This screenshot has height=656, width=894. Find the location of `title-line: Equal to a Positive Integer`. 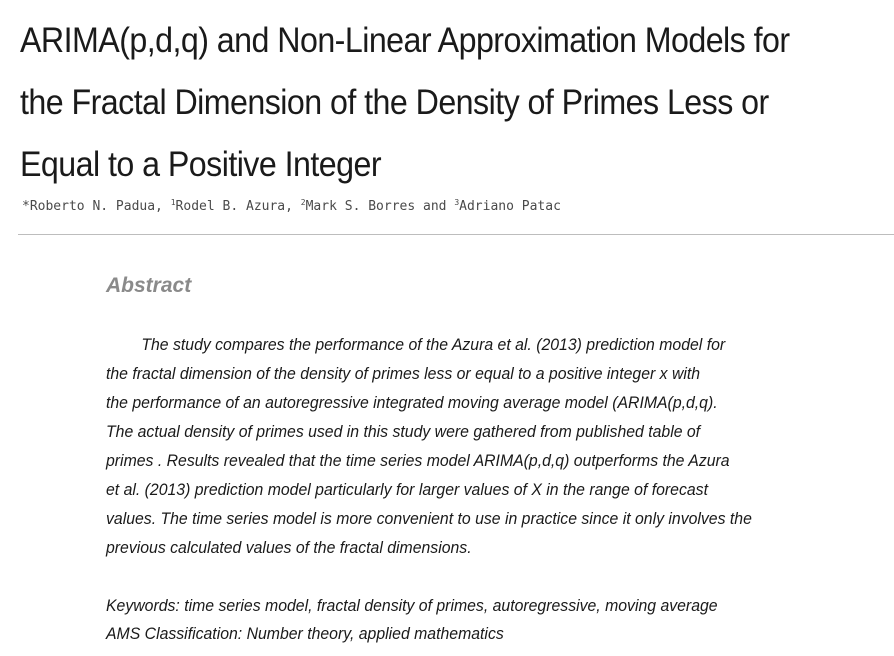

title-line: Equal to a Positive Integer is located at coordinates (201, 164).